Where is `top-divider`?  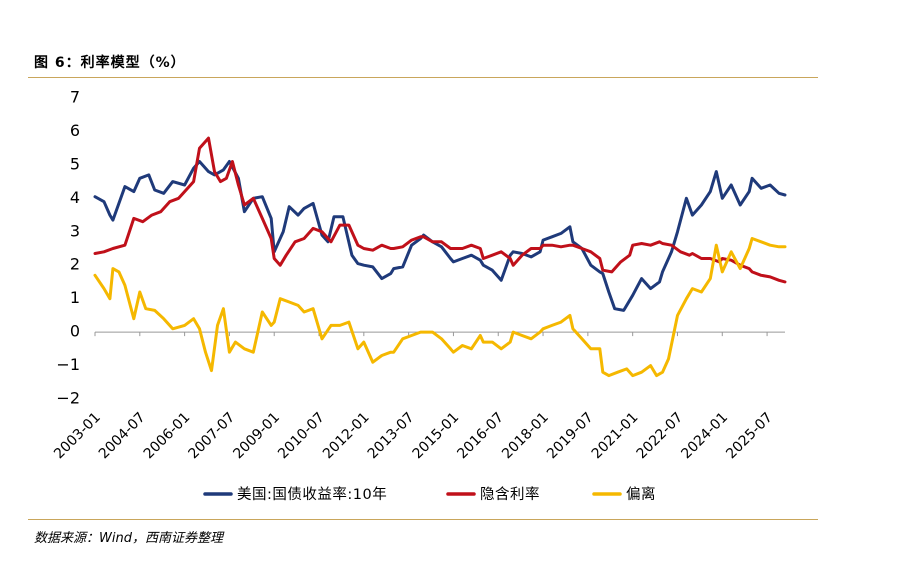 top-divider is located at coordinates (423, 77).